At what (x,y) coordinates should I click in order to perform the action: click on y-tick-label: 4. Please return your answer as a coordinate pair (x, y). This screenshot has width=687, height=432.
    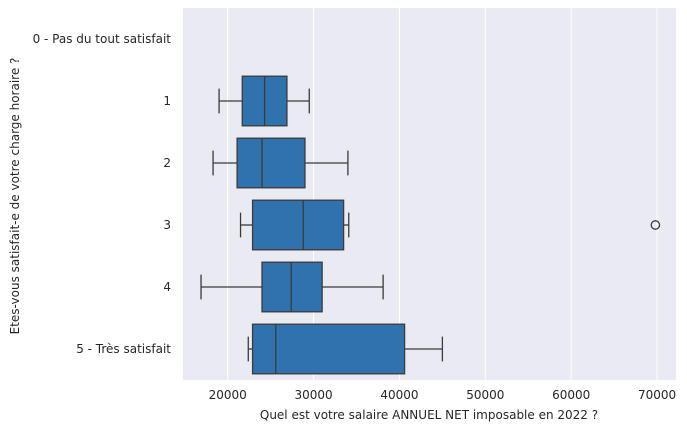
    Looking at the image, I should click on (167, 287).